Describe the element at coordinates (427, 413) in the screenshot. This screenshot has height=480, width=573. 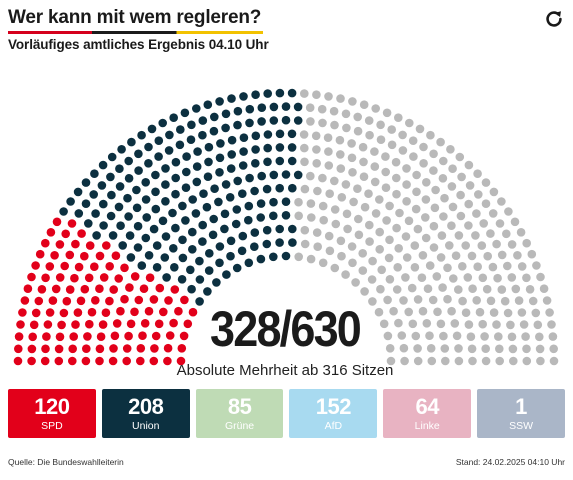
I see `party-tile-linke: 64 Linke` at that location.